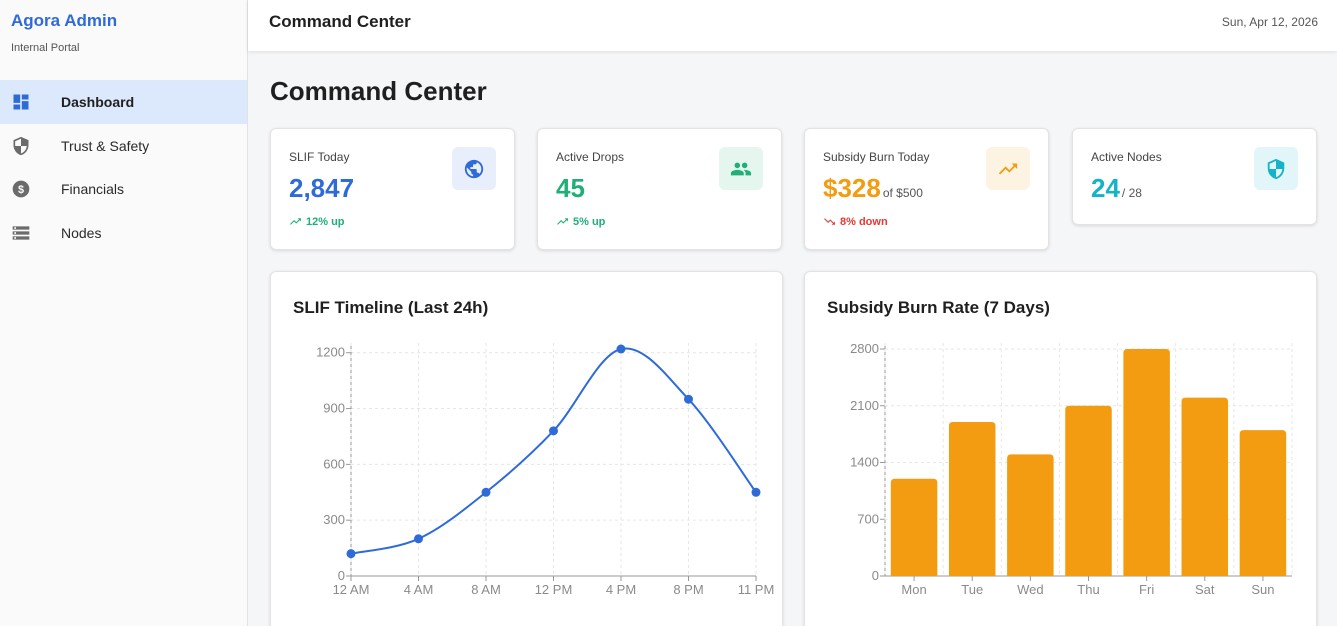 The image size is (1337, 626). What do you see at coordinates (486, 589) in the screenshot?
I see `x-tick-label: 8 AM` at bounding box center [486, 589].